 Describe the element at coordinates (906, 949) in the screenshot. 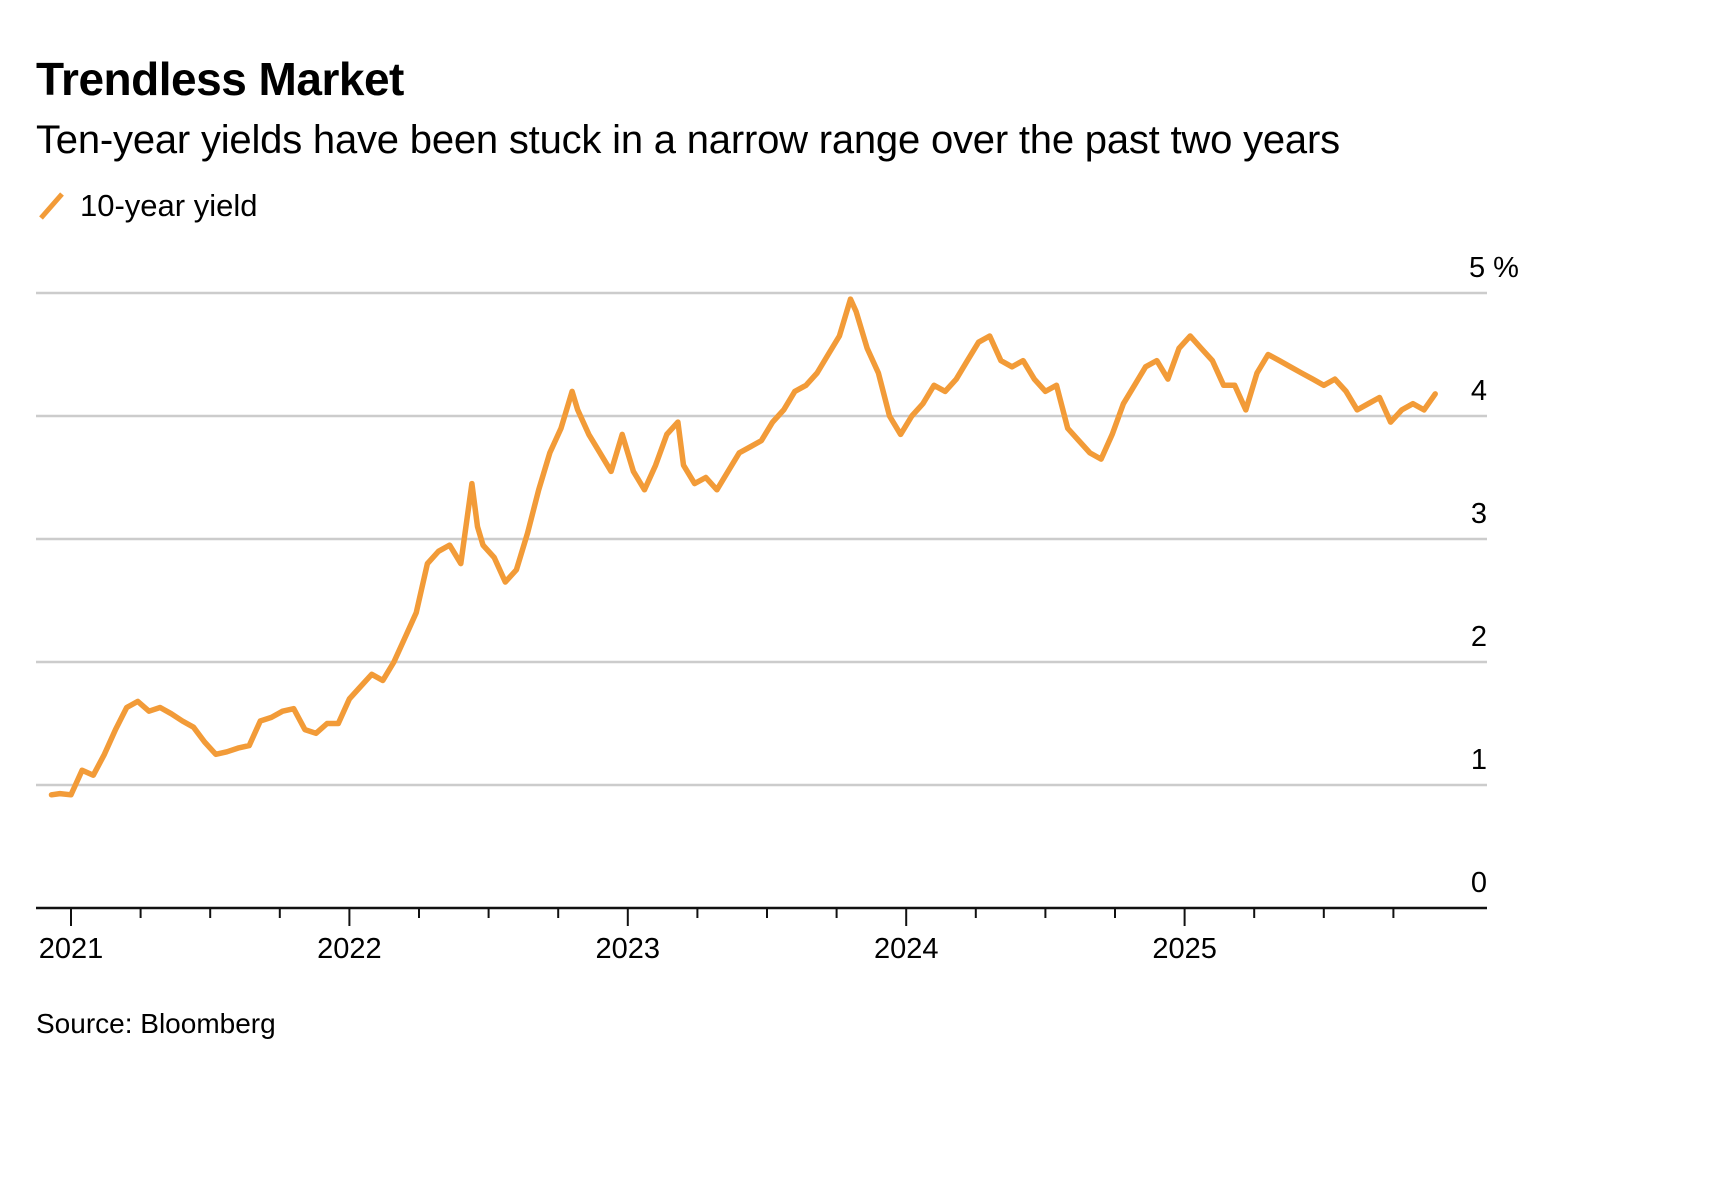

I see `x-tick-label-2024: 2024` at that location.